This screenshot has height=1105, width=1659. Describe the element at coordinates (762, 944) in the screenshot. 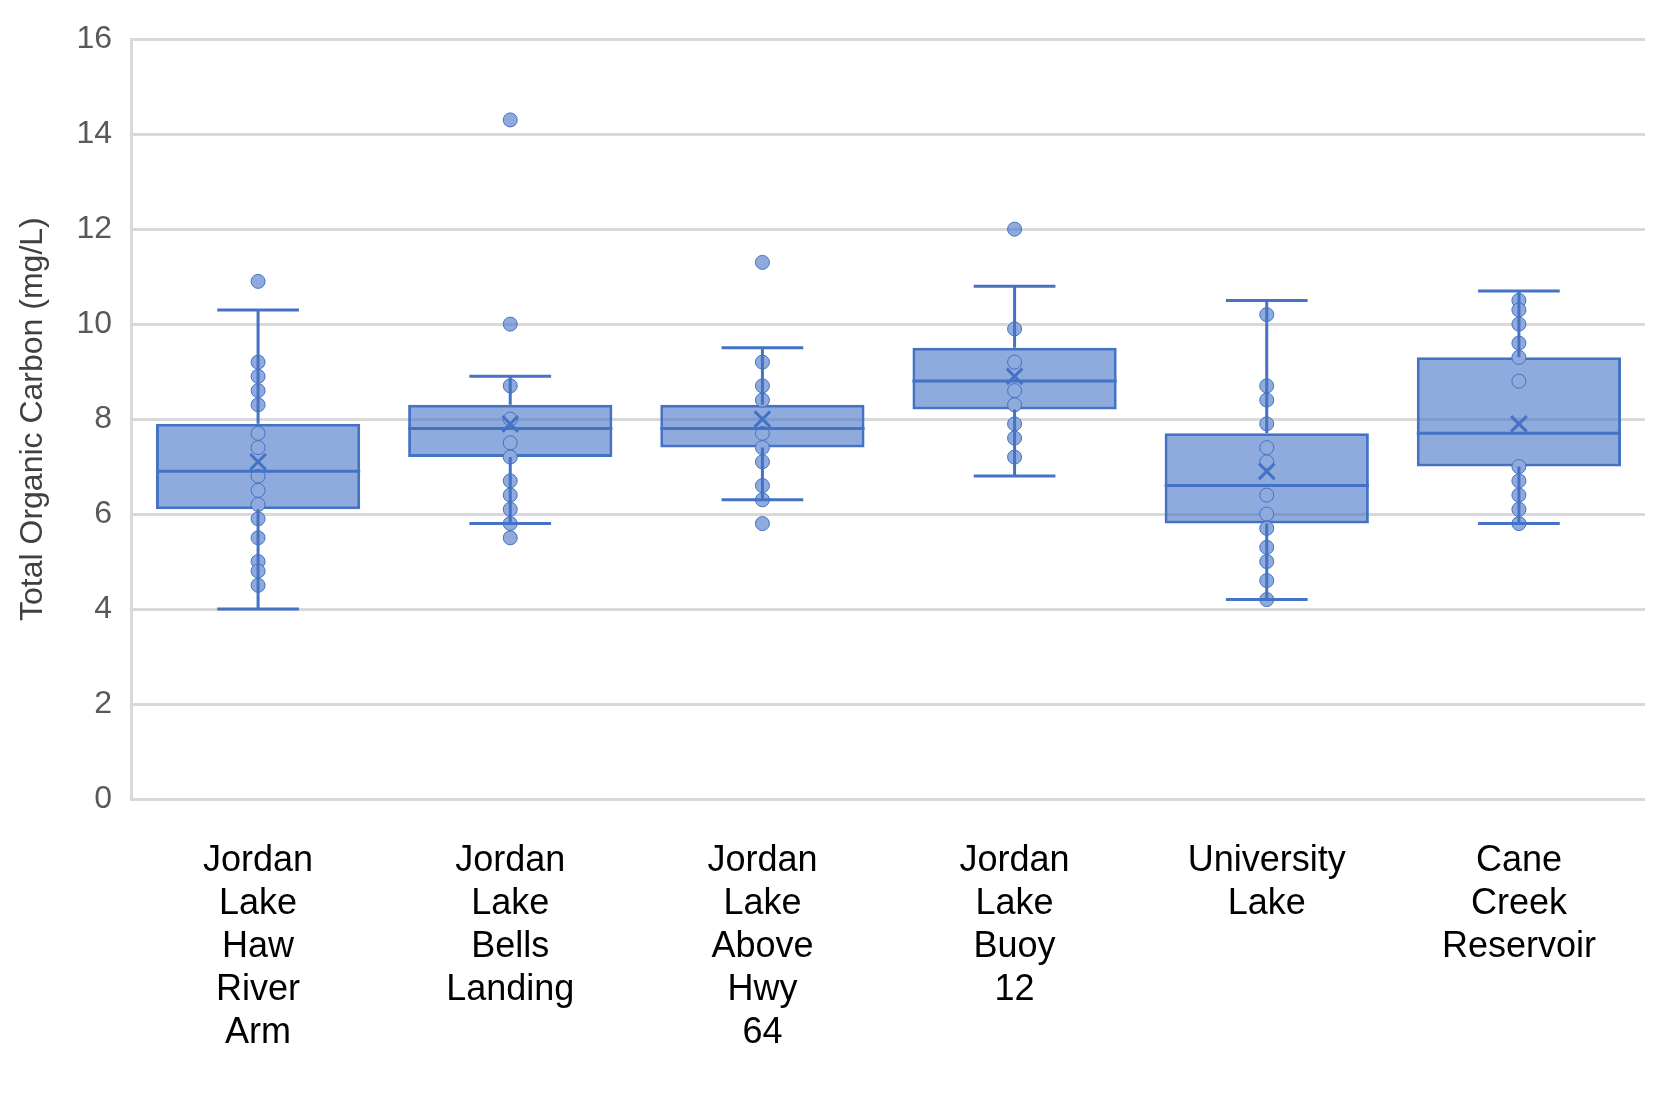

I see `x-tick-label: Jordan Lake Above Hwy 64` at that location.